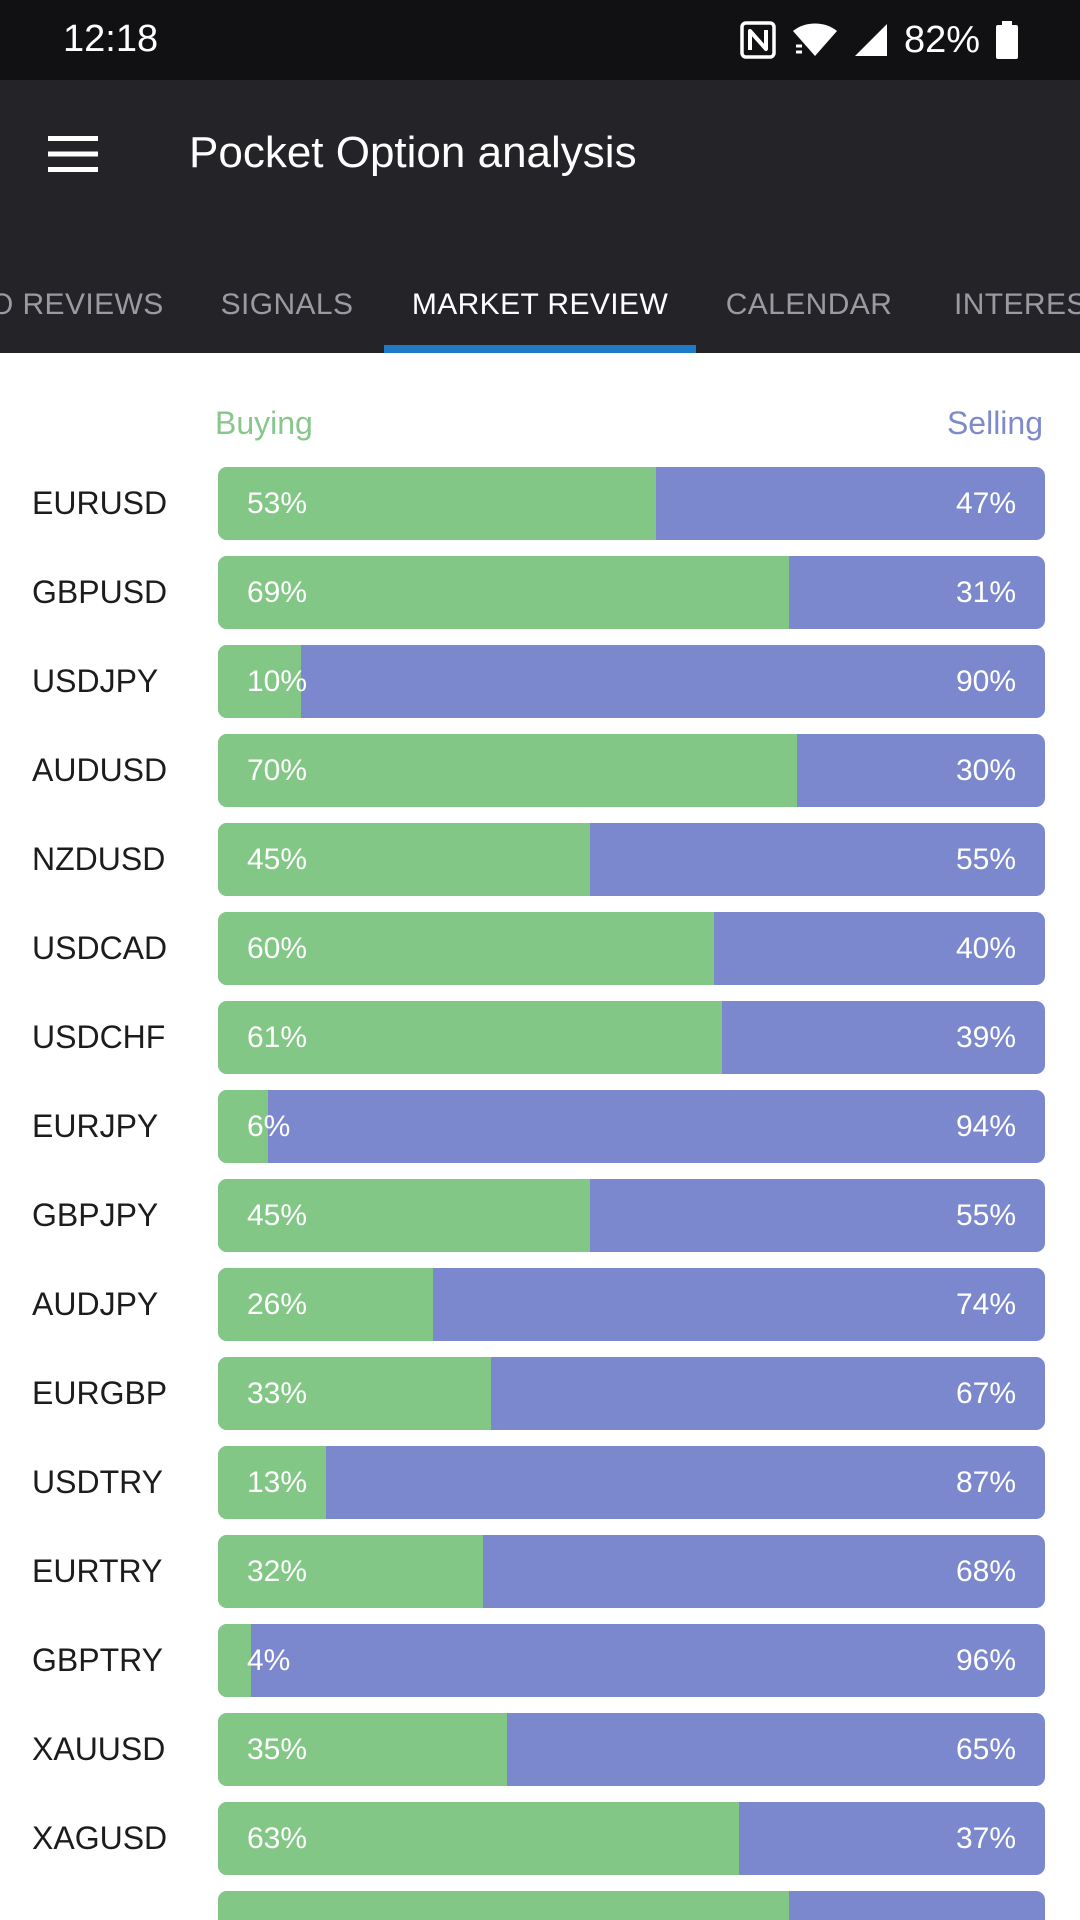  What do you see at coordinates (540, 1304) in the screenshot?
I see `pair-row: AUDJPY 26% 74%` at bounding box center [540, 1304].